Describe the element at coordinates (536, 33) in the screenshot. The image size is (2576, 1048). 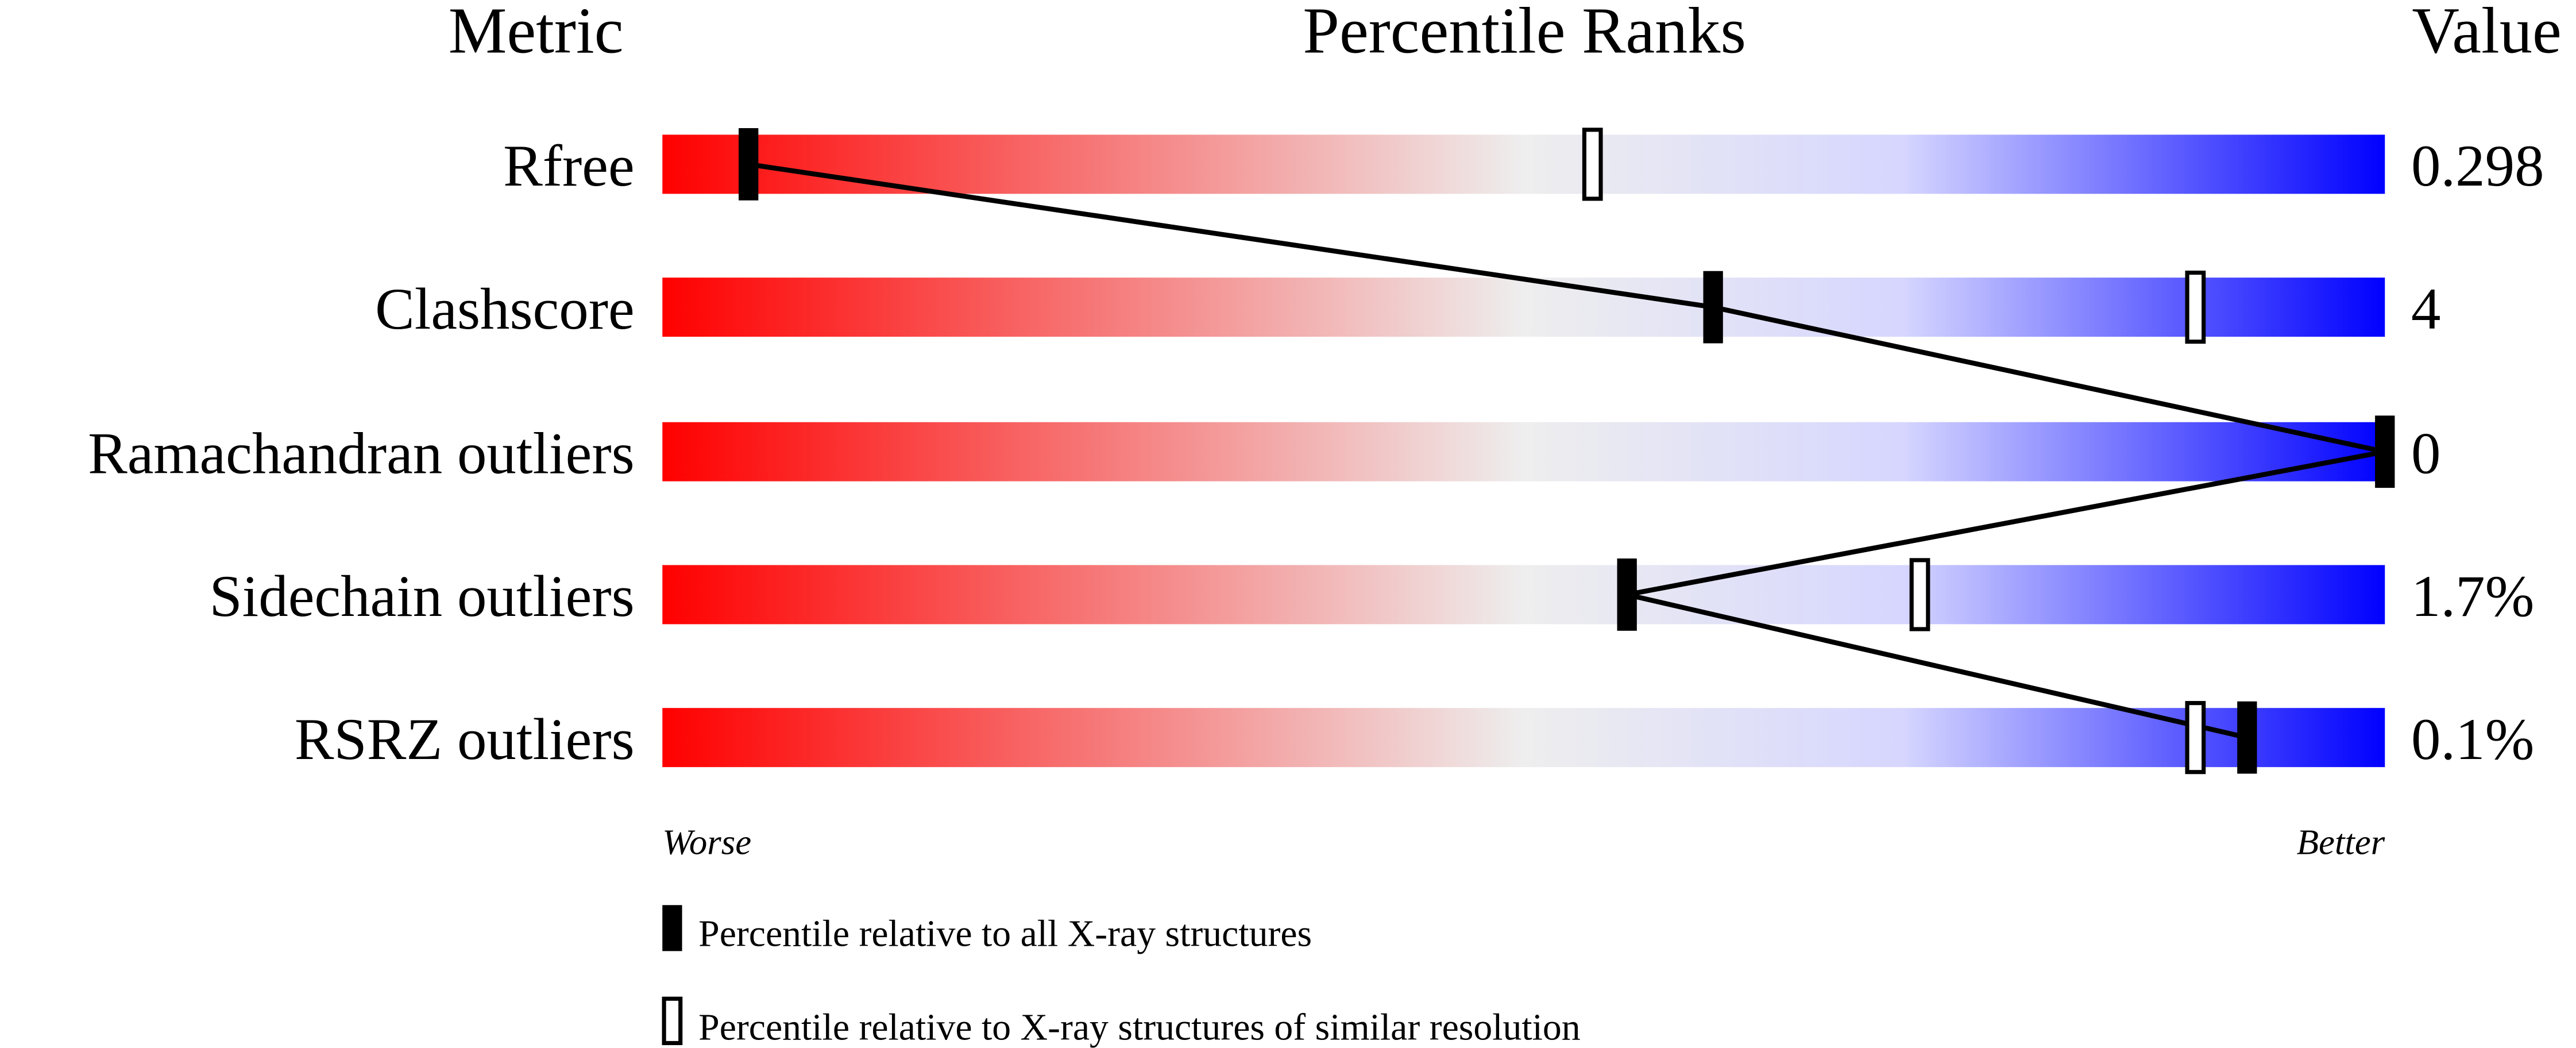
I see `header-metric: Metric` at that location.